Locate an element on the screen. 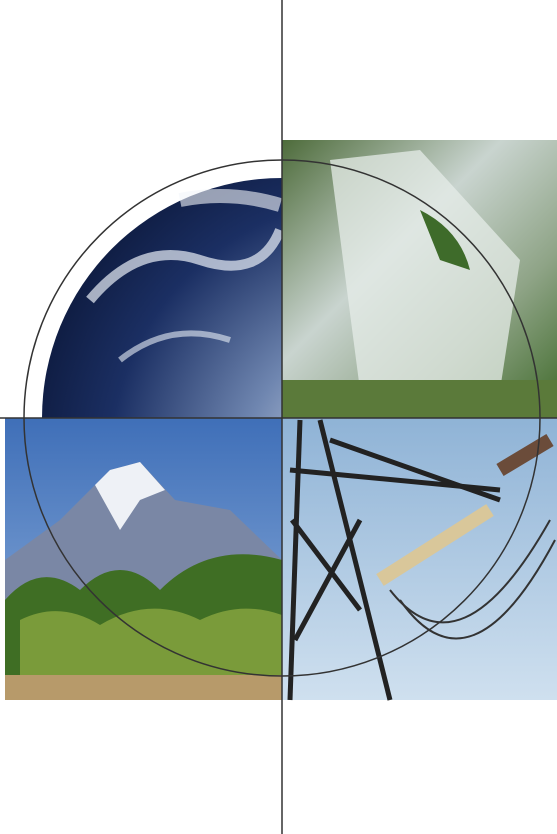 The image size is (557, 834). earth-image is located at coordinates (162, 298).